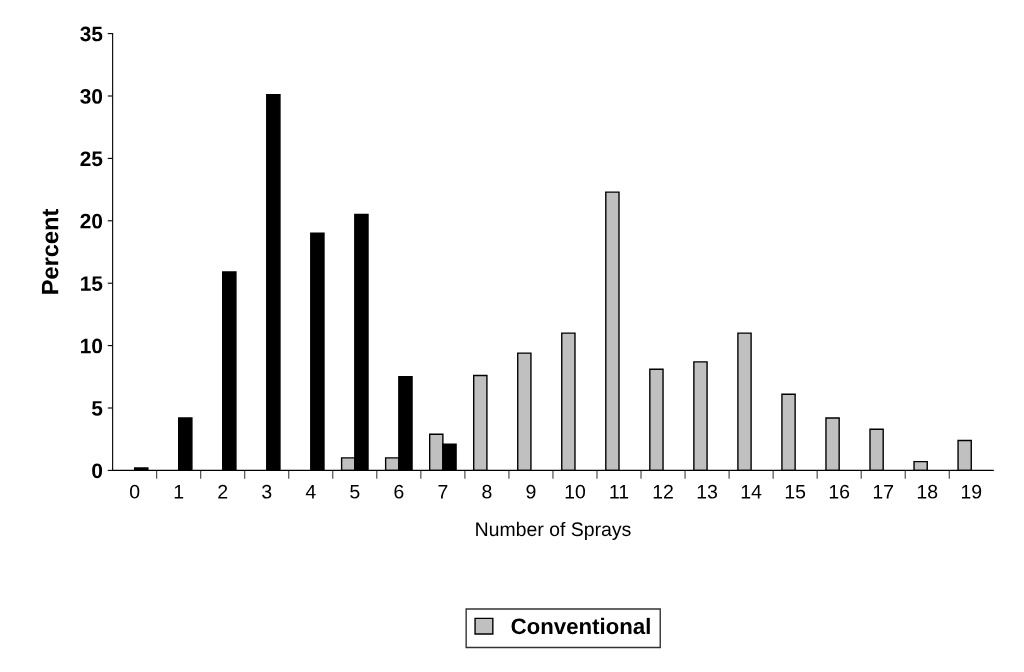  What do you see at coordinates (619, 492) in the screenshot?
I see `x-tick-label: 11` at bounding box center [619, 492].